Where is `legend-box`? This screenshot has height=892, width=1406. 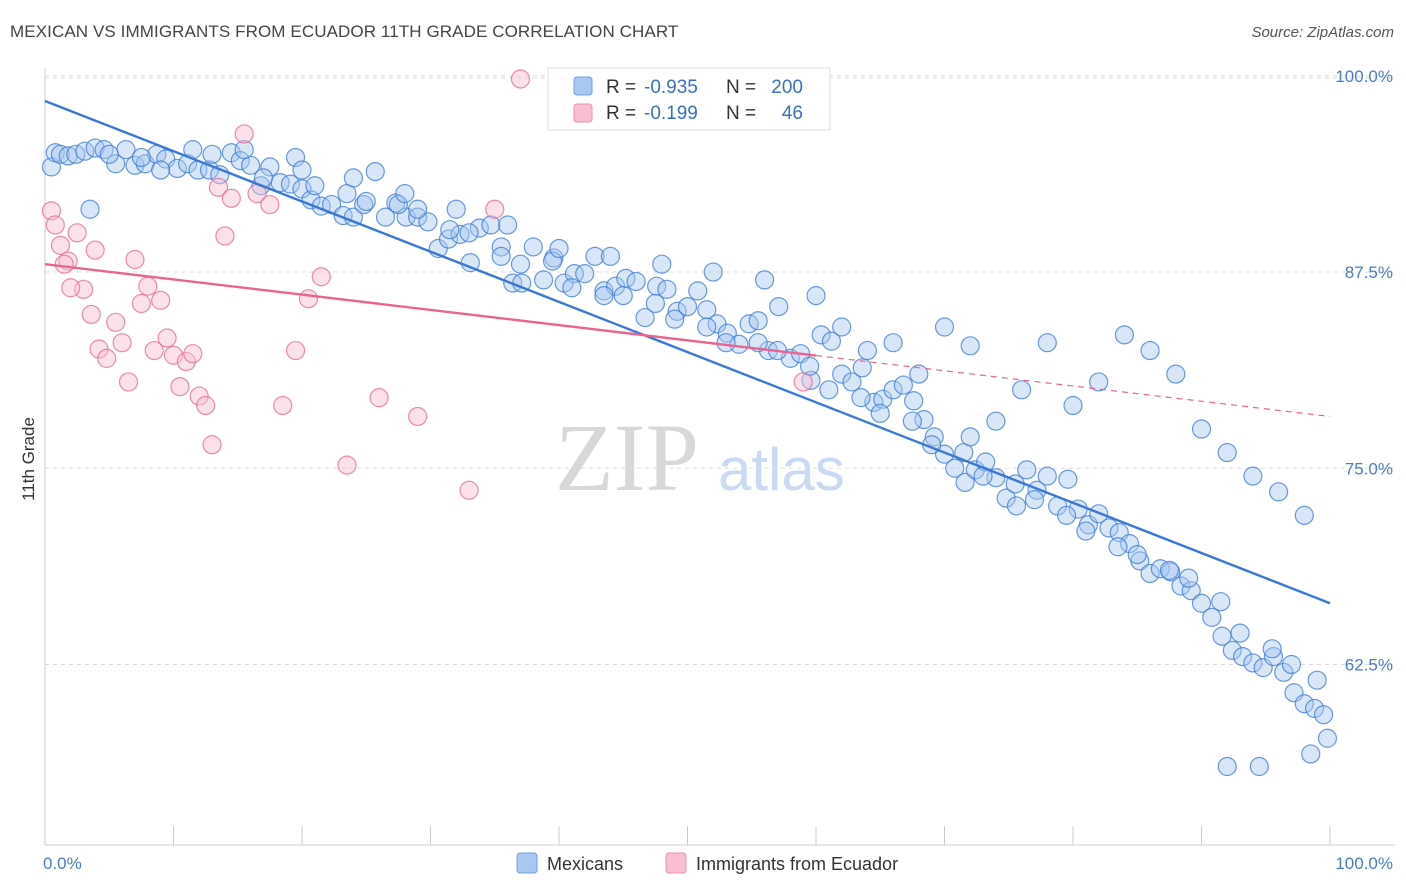
legend-box is located at coordinates (689, 99).